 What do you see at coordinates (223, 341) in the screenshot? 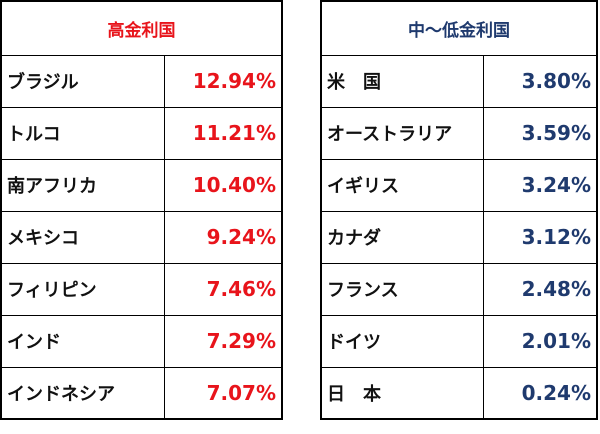
I see `interest-rate: 7.29%` at bounding box center [223, 341].